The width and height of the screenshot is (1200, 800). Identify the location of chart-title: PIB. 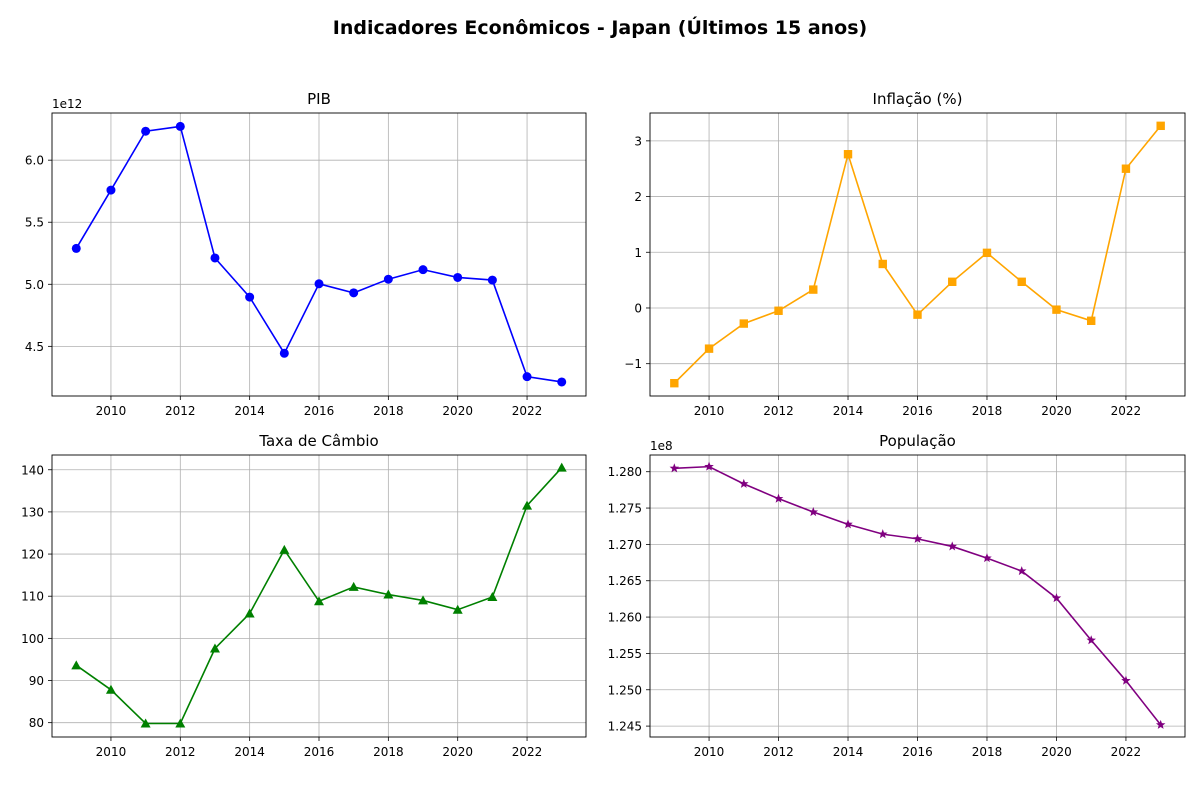
(319, 99).